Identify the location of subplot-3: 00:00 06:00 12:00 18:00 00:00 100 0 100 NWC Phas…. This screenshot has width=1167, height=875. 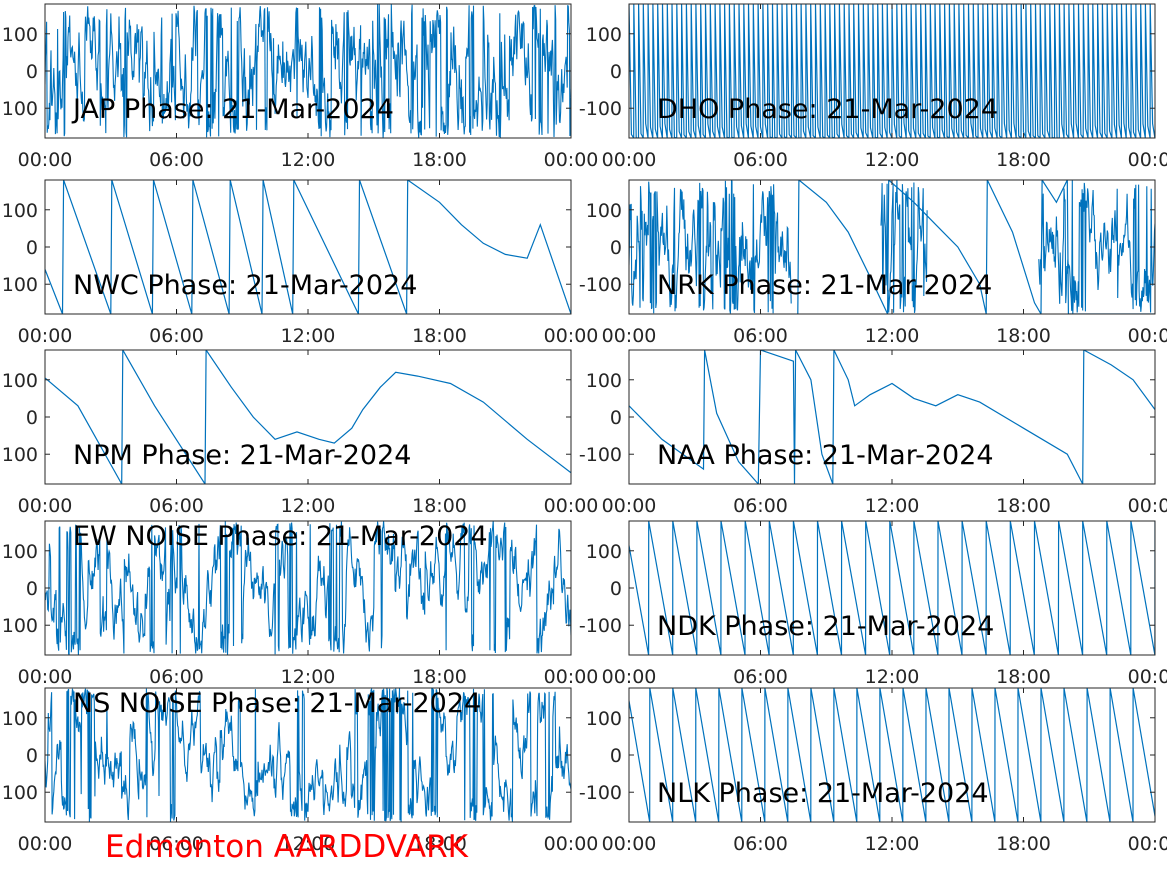
(300, 263).